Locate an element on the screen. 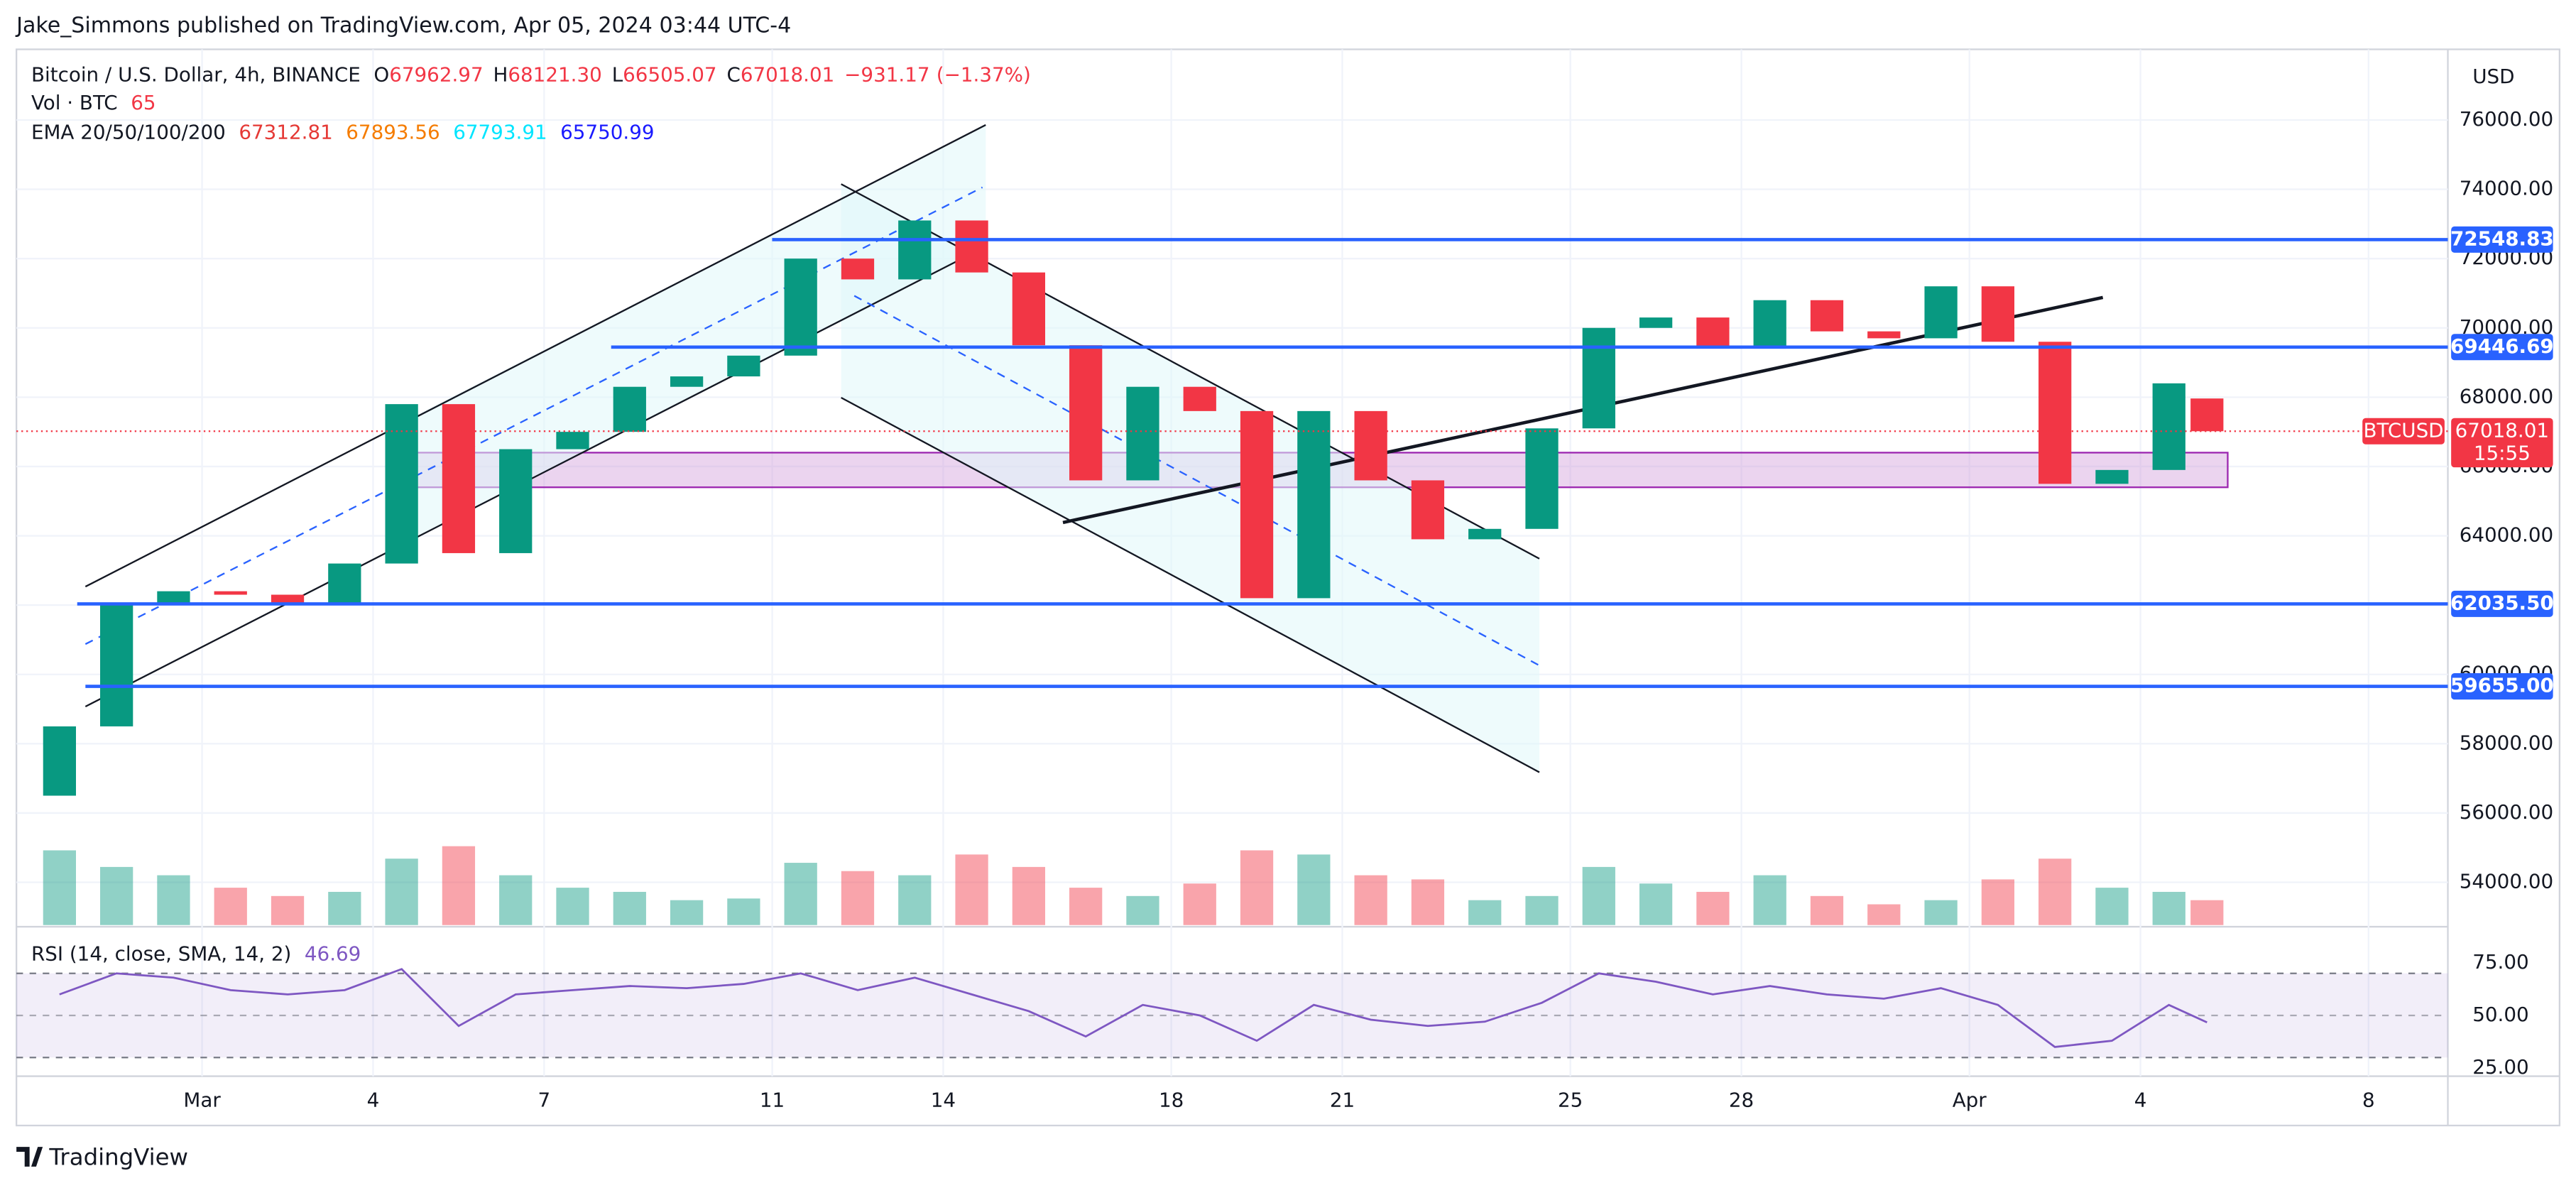  logo is located at coordinates (29, 1157).